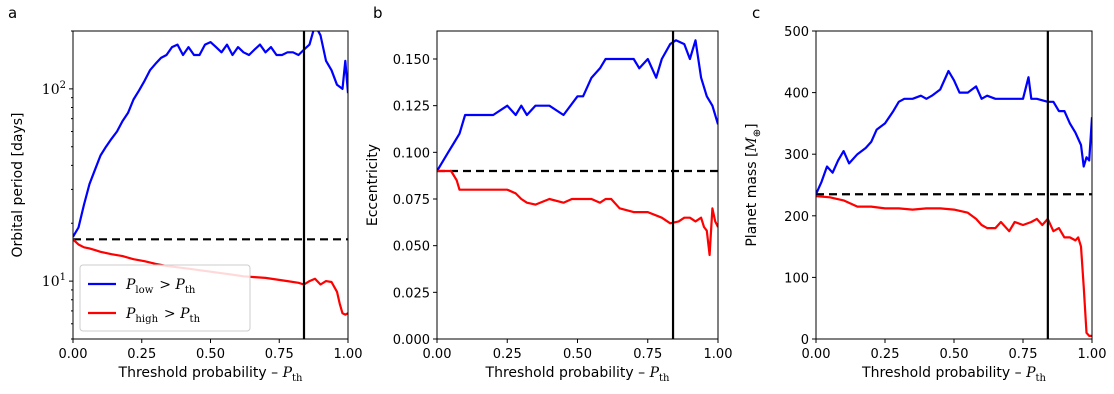 The image size is (1114, 394). Describe the element at coordinates (796, 278) in the screenshot. I see `y-tick-label: 100` at that location.